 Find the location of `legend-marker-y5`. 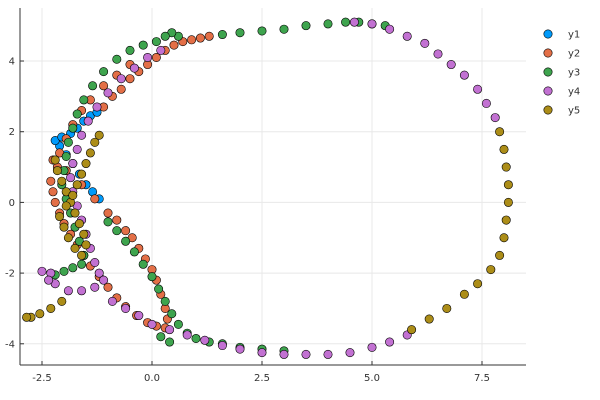

legend-marker-y5 is located at coordinates (548, 110).